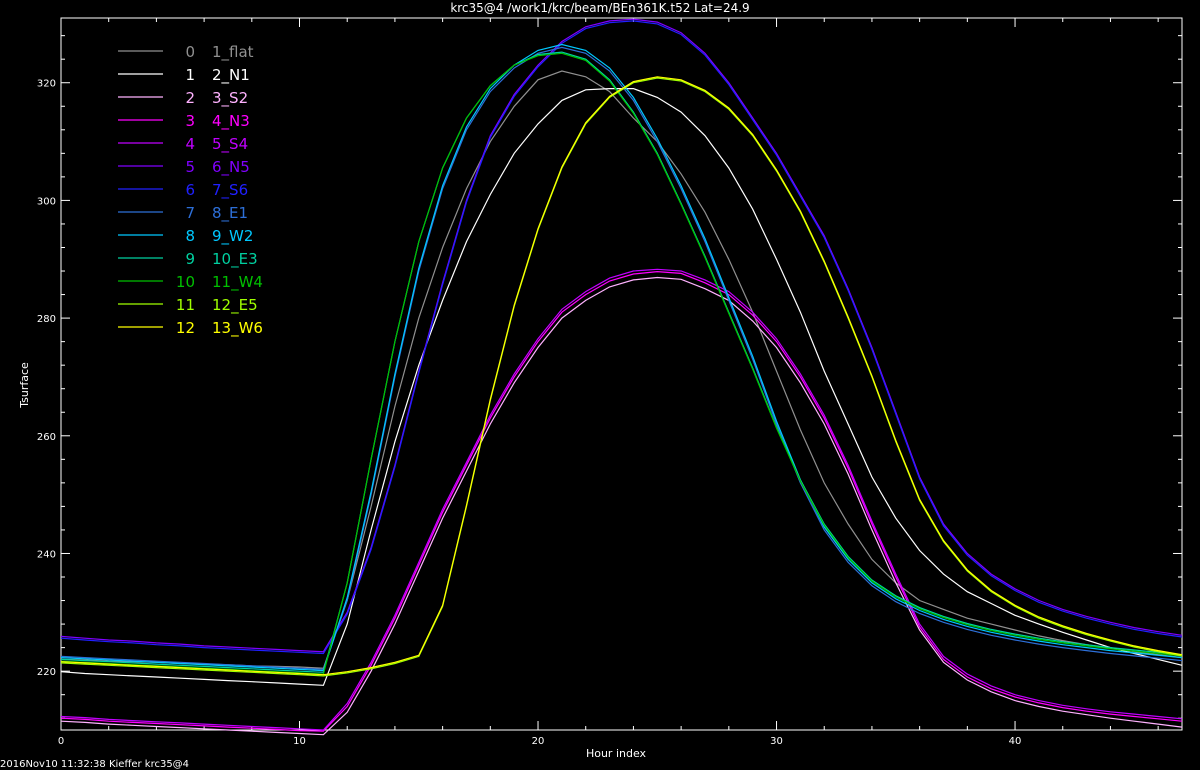  What do you see at coordinates (231, 167) in the screenshot?
I see `legend-label: 6_N5` at bounding box center [231, 167].